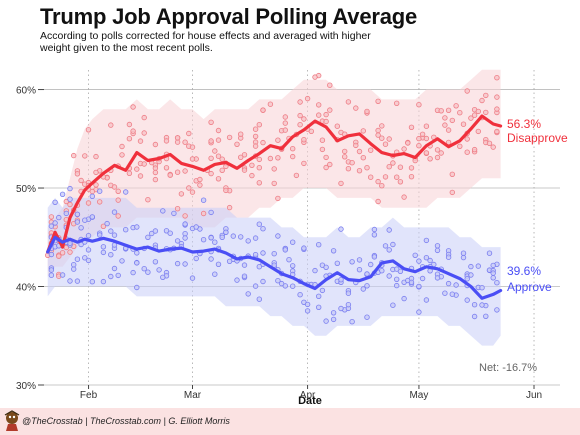 Image resolution: width=580 pixels, height=435 pixels. What do you see at coordinates (12, 420) in the screenshot?
I see `crosstab-logo-icon` at bounding box center [12, 420].